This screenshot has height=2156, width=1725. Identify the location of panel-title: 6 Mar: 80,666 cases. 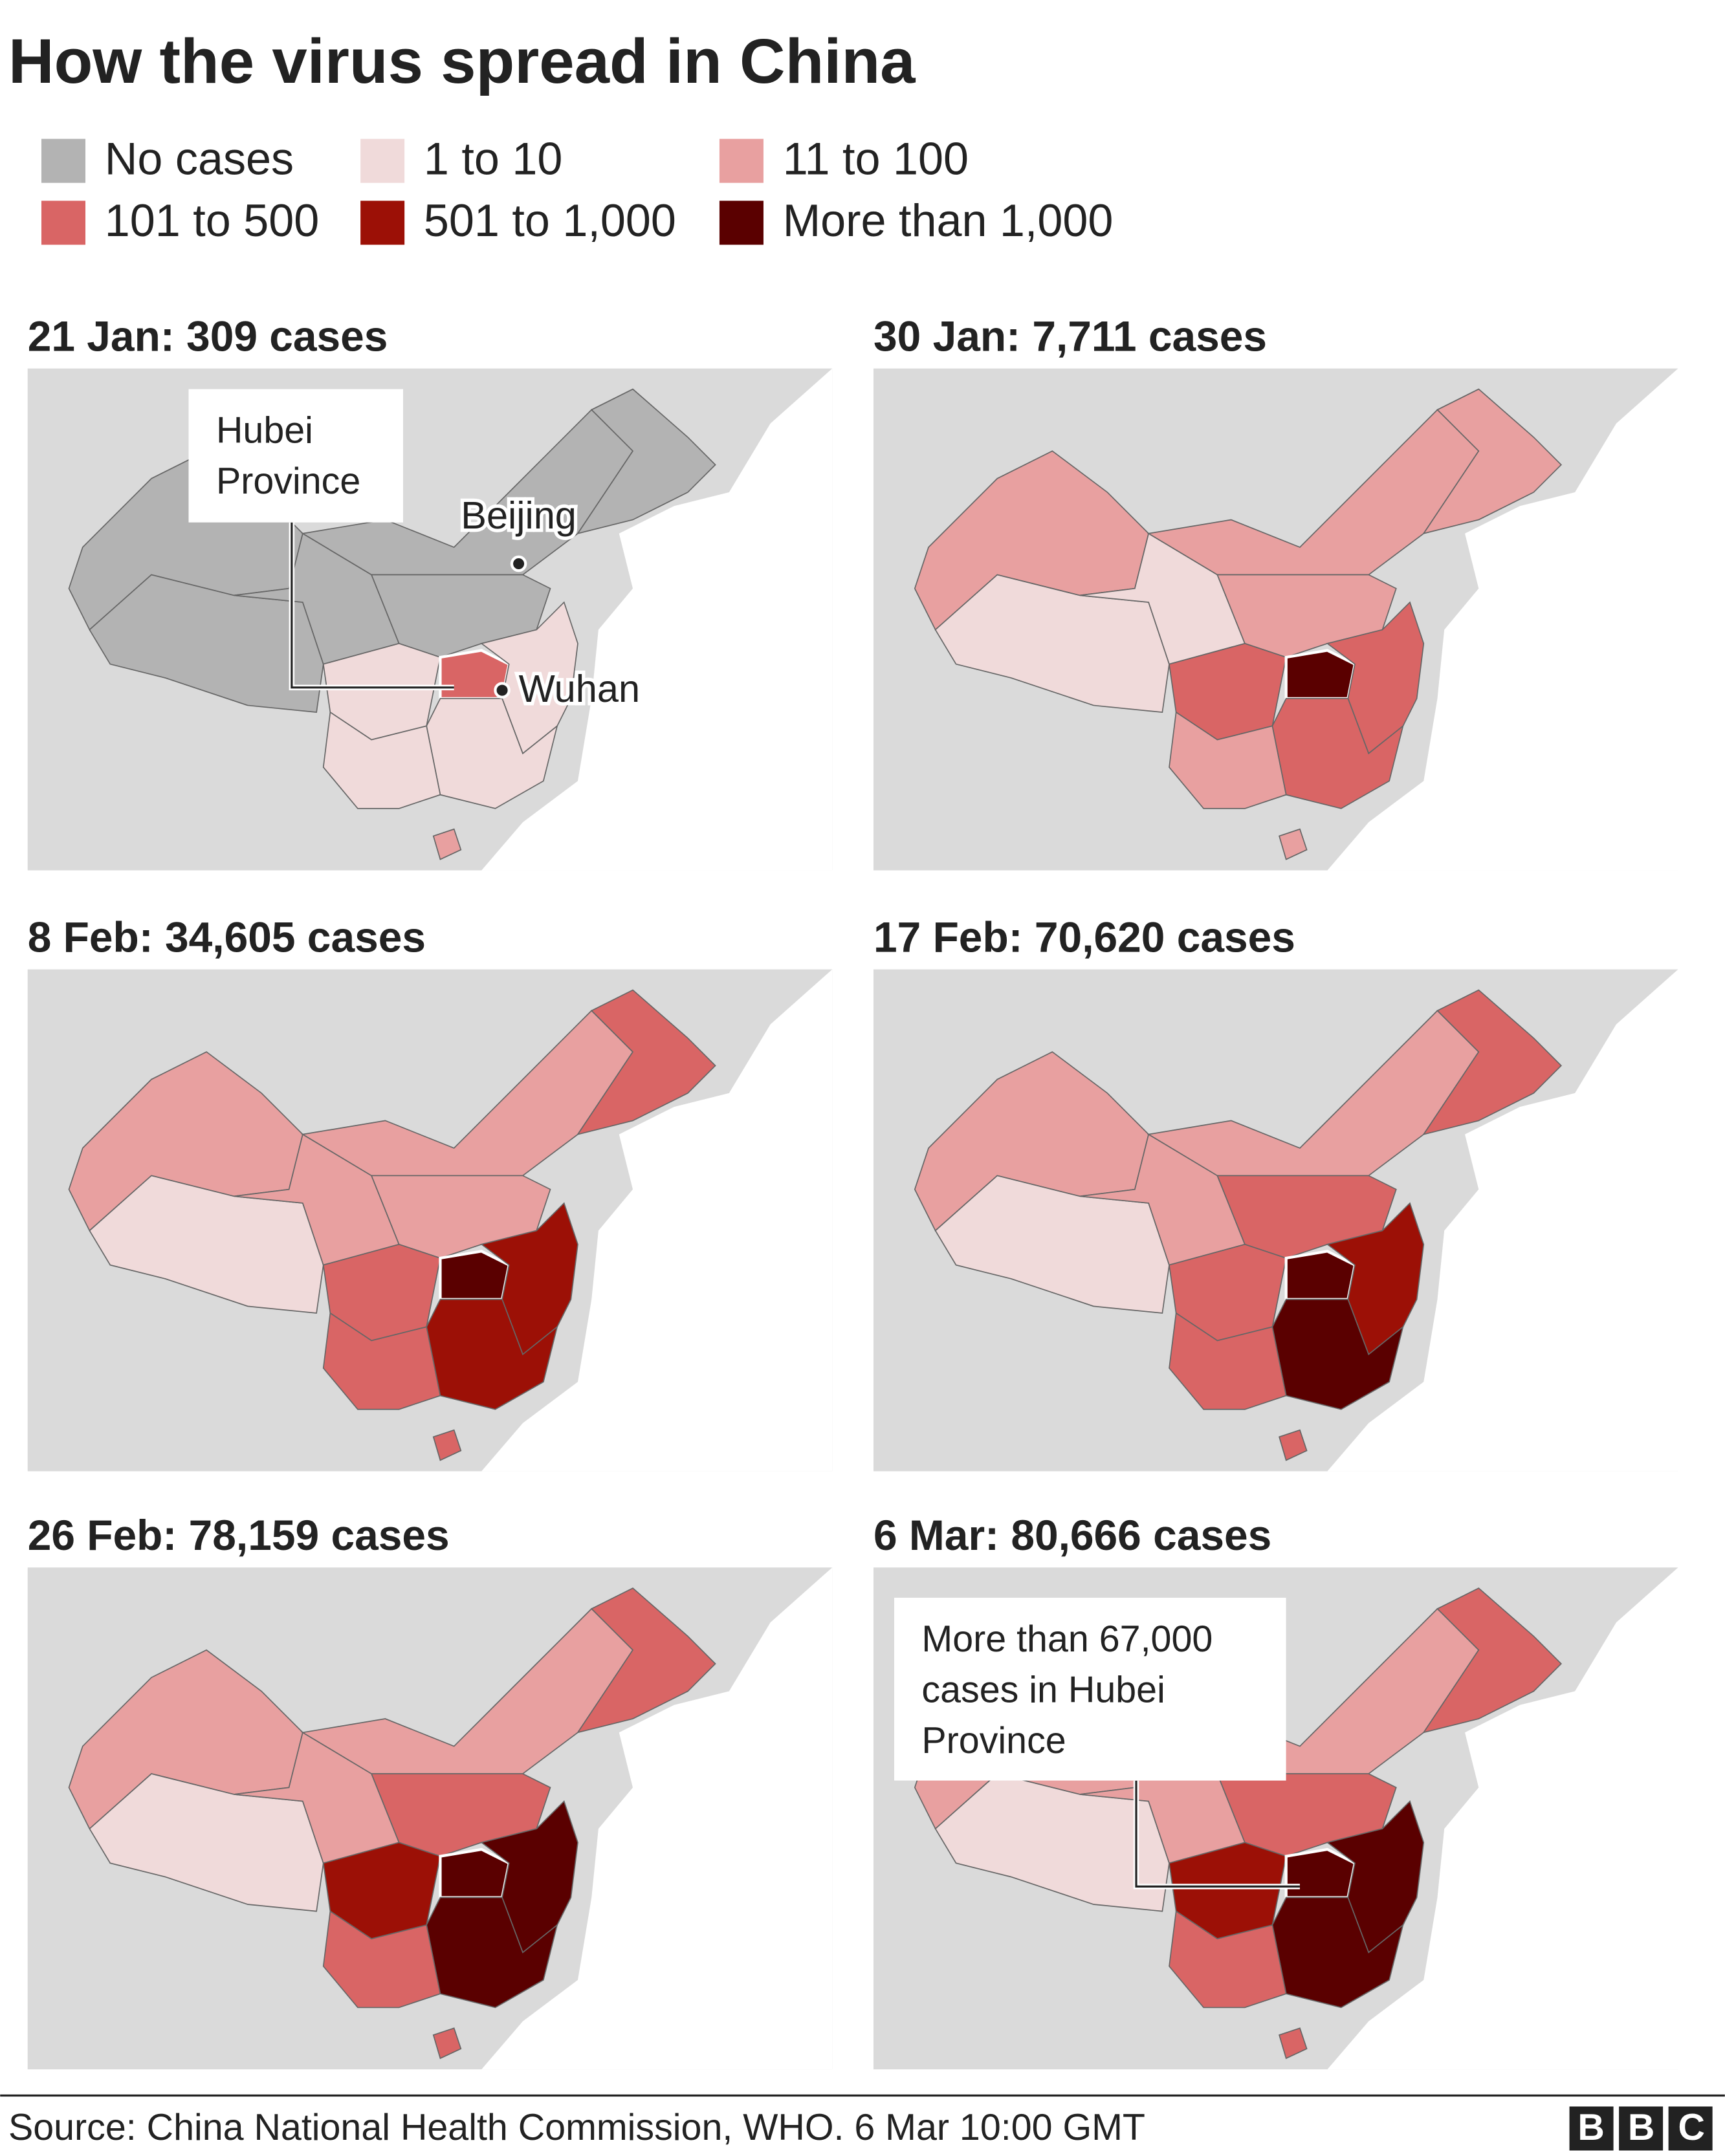
(1072, 1535).